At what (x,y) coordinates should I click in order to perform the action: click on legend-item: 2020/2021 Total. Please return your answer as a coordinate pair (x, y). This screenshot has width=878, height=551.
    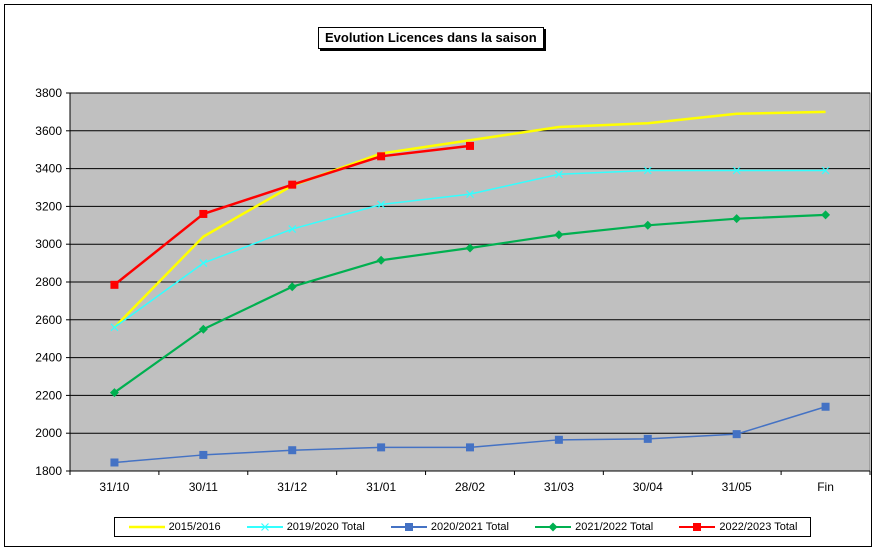
    Looking at the image, I should click on (449, 527).